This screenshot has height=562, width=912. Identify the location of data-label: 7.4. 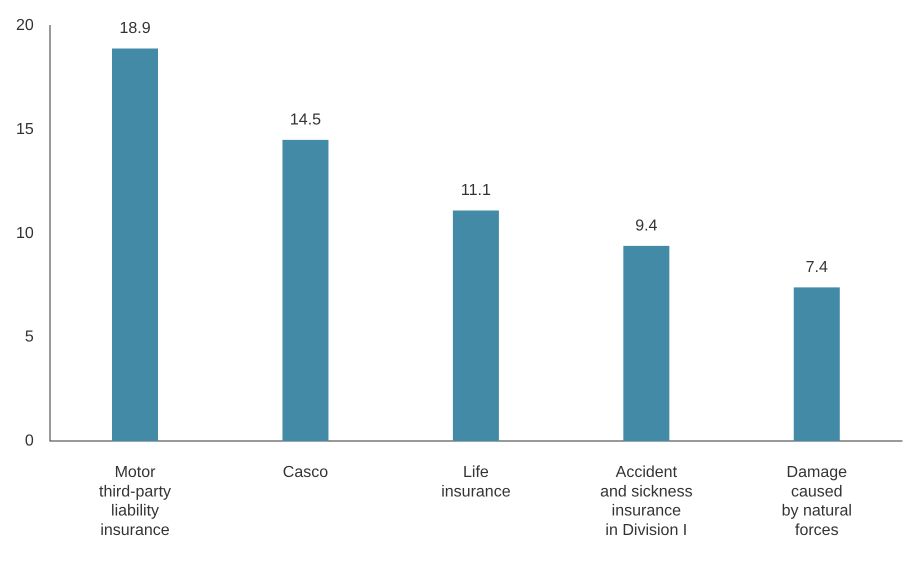
(817, 267).